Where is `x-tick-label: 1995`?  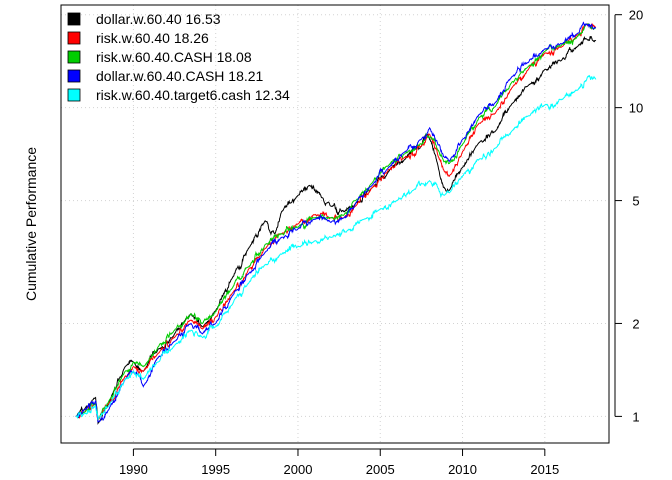
x-tick-label: 1995 is located at coordinates (215, 469).